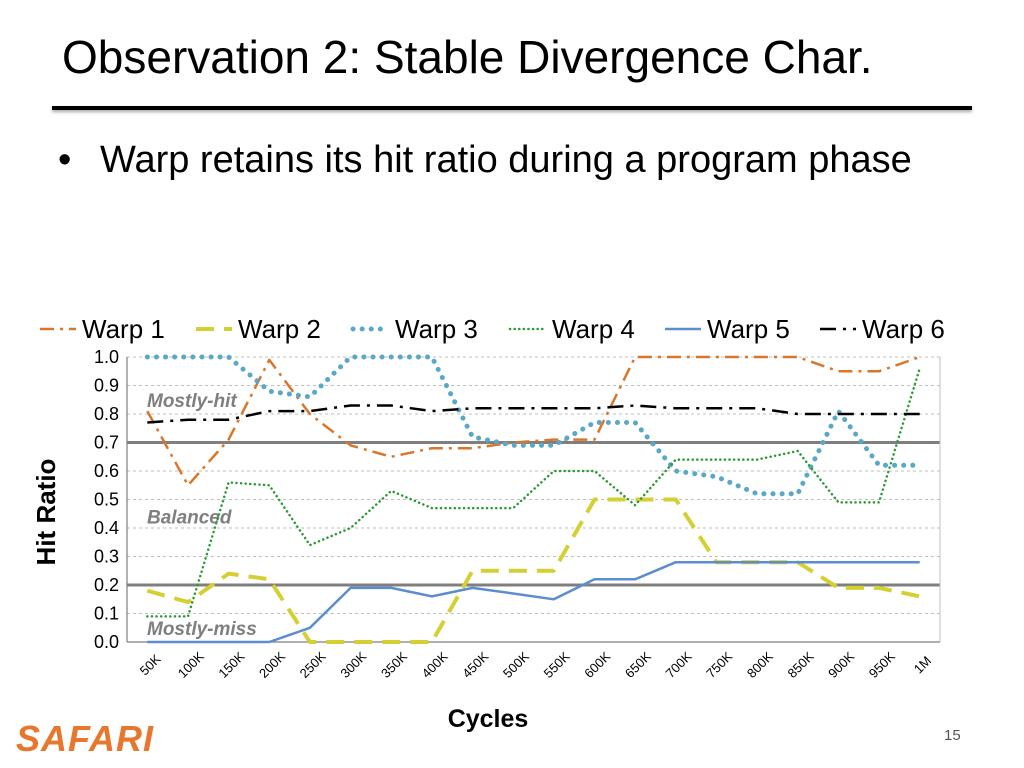 The image size is (1024, 768). Describe the element at coordinates (593, 329) in the screenshot. I see `legend-label-warp-4: Warp 4` at that location.